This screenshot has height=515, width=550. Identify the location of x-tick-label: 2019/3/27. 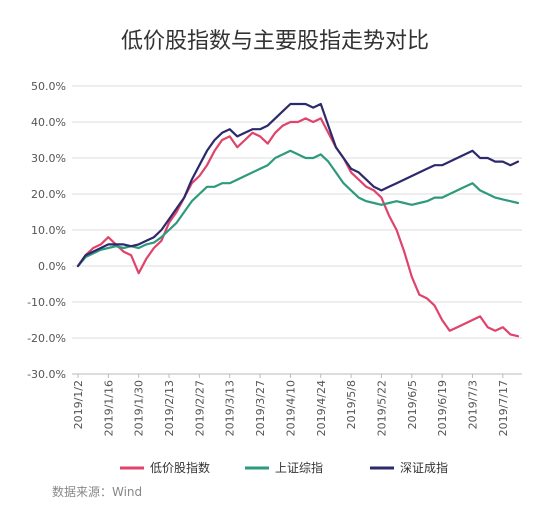
(260, 408).